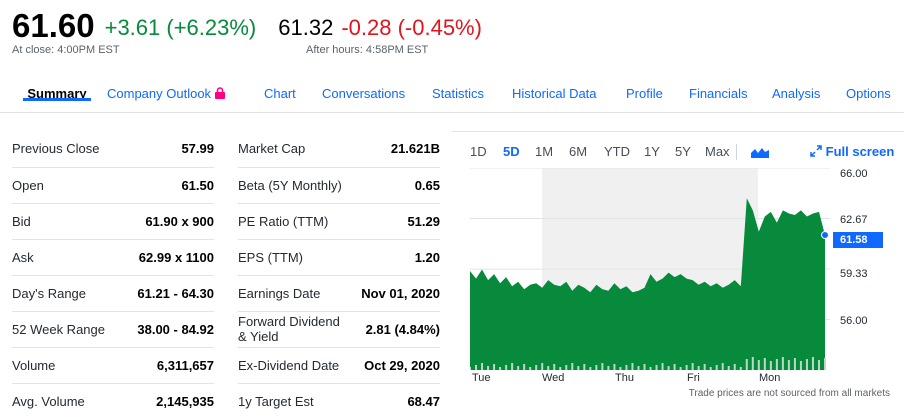  What do you see at coordinates (717, 151) in the screenshot?
I see `range-max: Max` at bounding box center [717, 151].